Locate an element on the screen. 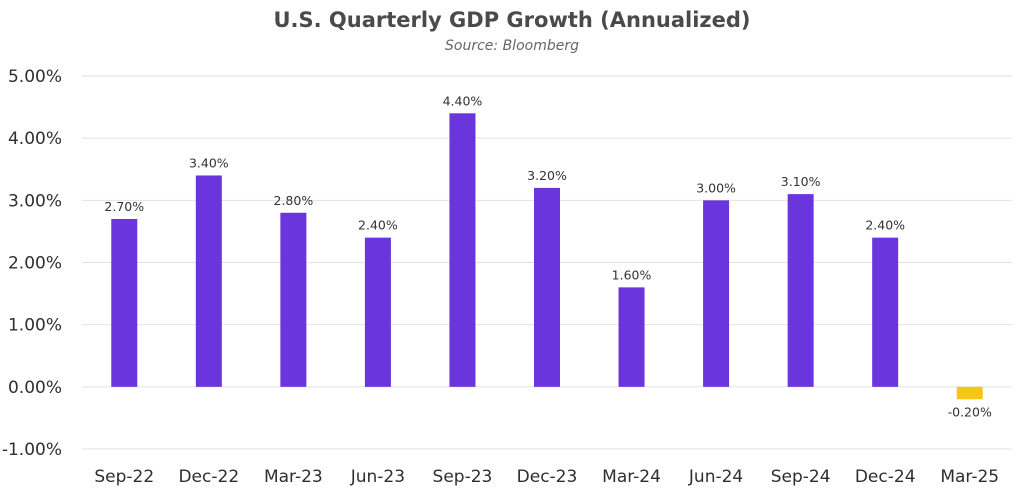 The height and width of the screenshot is (493, 1024). x-tick-label: Jun-23 is located at coordinates (377, 477).